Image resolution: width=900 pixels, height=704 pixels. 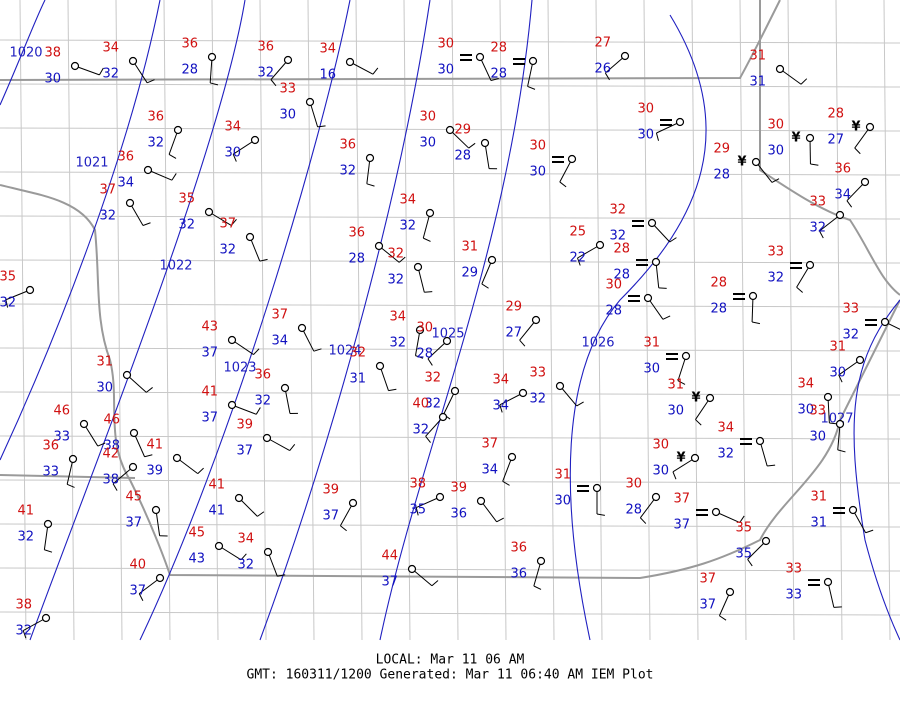 I want to click on dewpoint: 22, so click(x=577, y=258).